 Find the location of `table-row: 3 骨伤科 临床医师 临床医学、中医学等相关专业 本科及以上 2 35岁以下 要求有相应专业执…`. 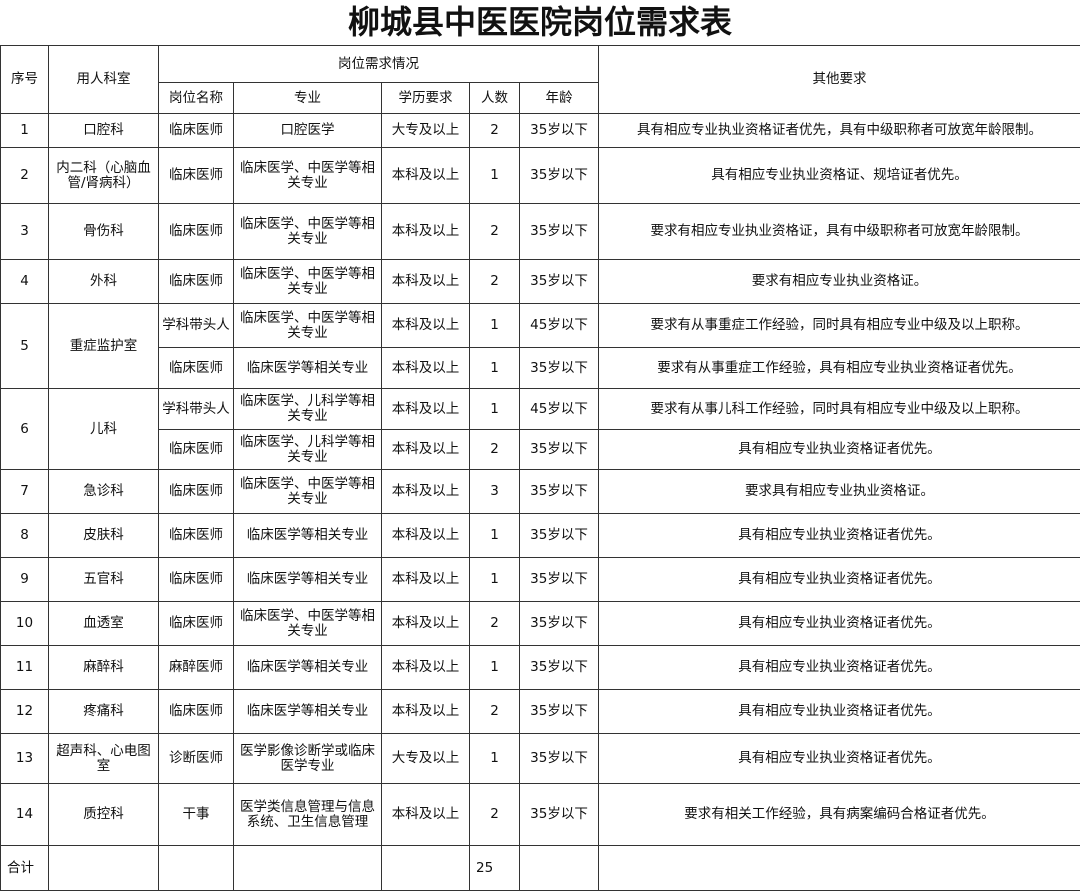

table-row: 3 骨伤科 临床医师 临床医学、中医学等相关专业 本科及以上 2 35岁以下 要求有相应专业执… is located at coordinates (540, 231).